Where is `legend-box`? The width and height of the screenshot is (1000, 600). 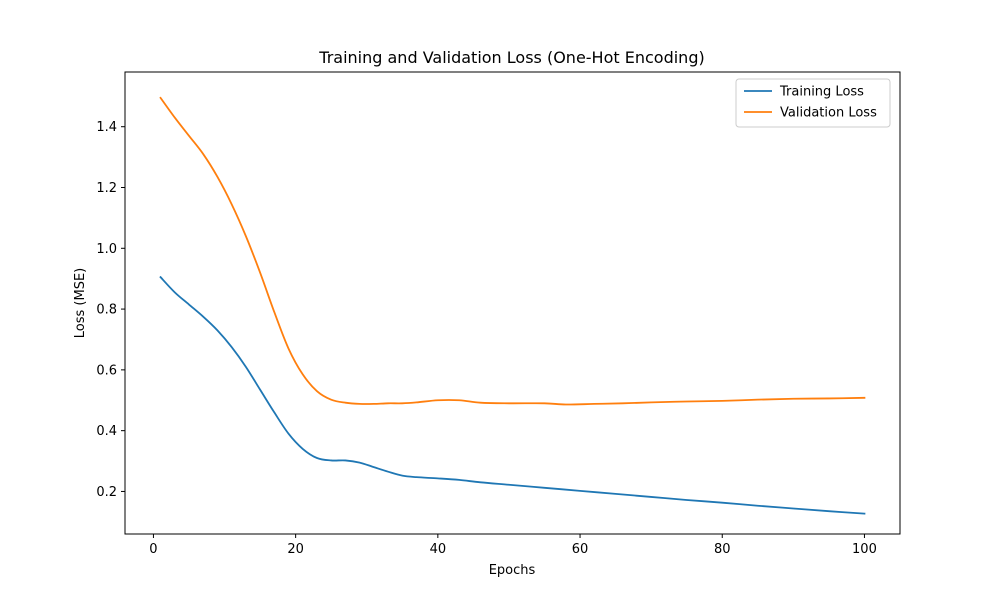
legend-box is located at coordinates (813, 103).